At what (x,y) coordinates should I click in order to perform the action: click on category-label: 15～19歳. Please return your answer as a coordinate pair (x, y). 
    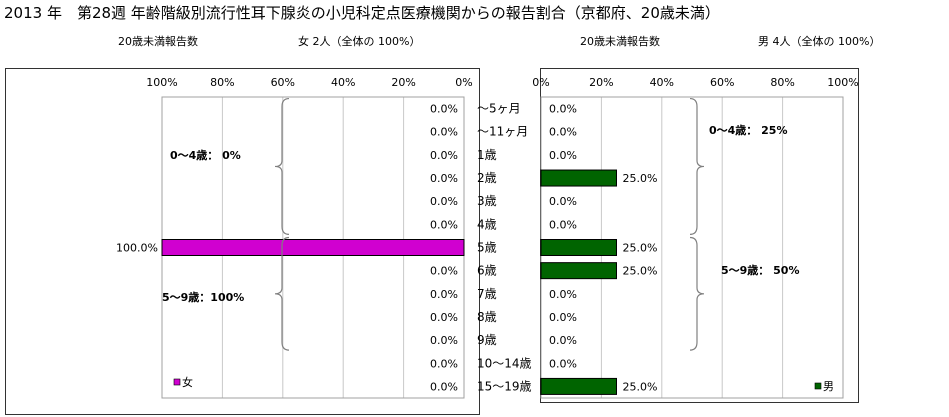
    Looking at the image, I should click on (504, 386).